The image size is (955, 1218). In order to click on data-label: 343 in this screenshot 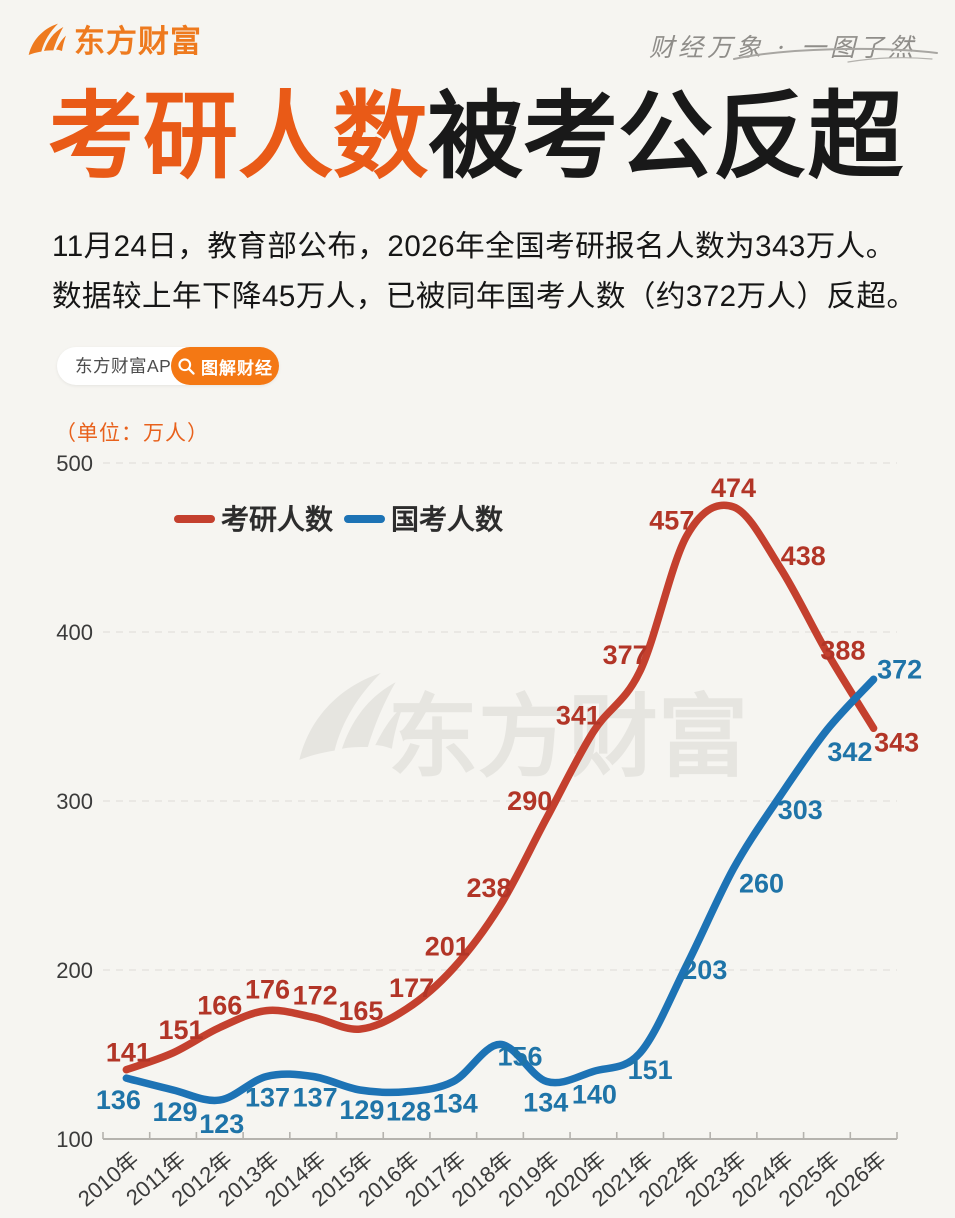, I will do `click(896, 742)`.